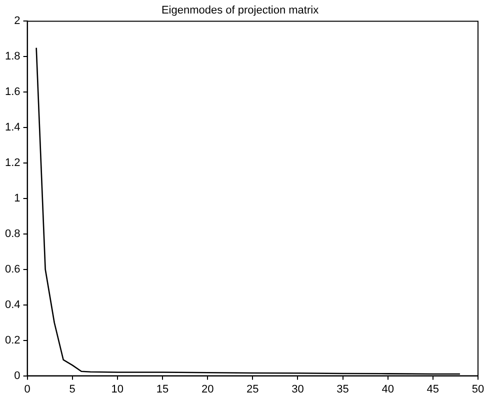 The width and height of the screenshot is (490, 401). Describe the element at coordinates (433, 389) in the screenshot. I see `x-tick-label: 45` at that location.